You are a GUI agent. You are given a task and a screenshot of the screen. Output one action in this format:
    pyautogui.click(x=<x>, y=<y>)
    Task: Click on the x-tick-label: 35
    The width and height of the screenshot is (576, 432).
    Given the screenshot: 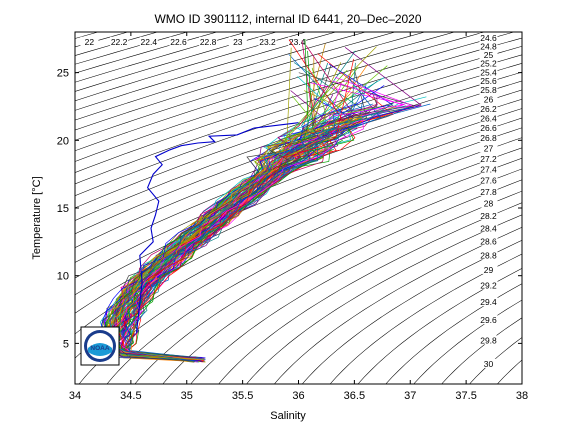 What is the action you would take?
    pyautogui.click(x=187, y=396)
    